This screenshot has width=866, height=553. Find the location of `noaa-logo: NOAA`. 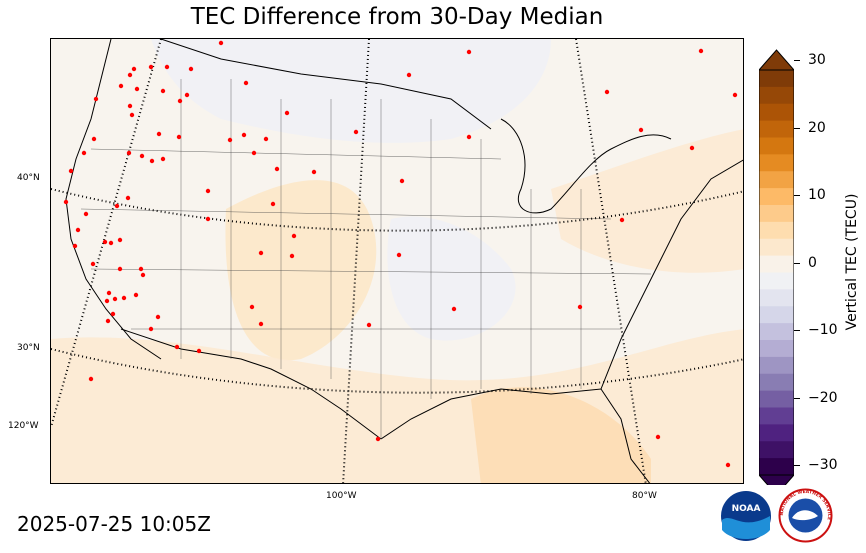

noaa-logo: NOAA is located at coordinates (746, 516).